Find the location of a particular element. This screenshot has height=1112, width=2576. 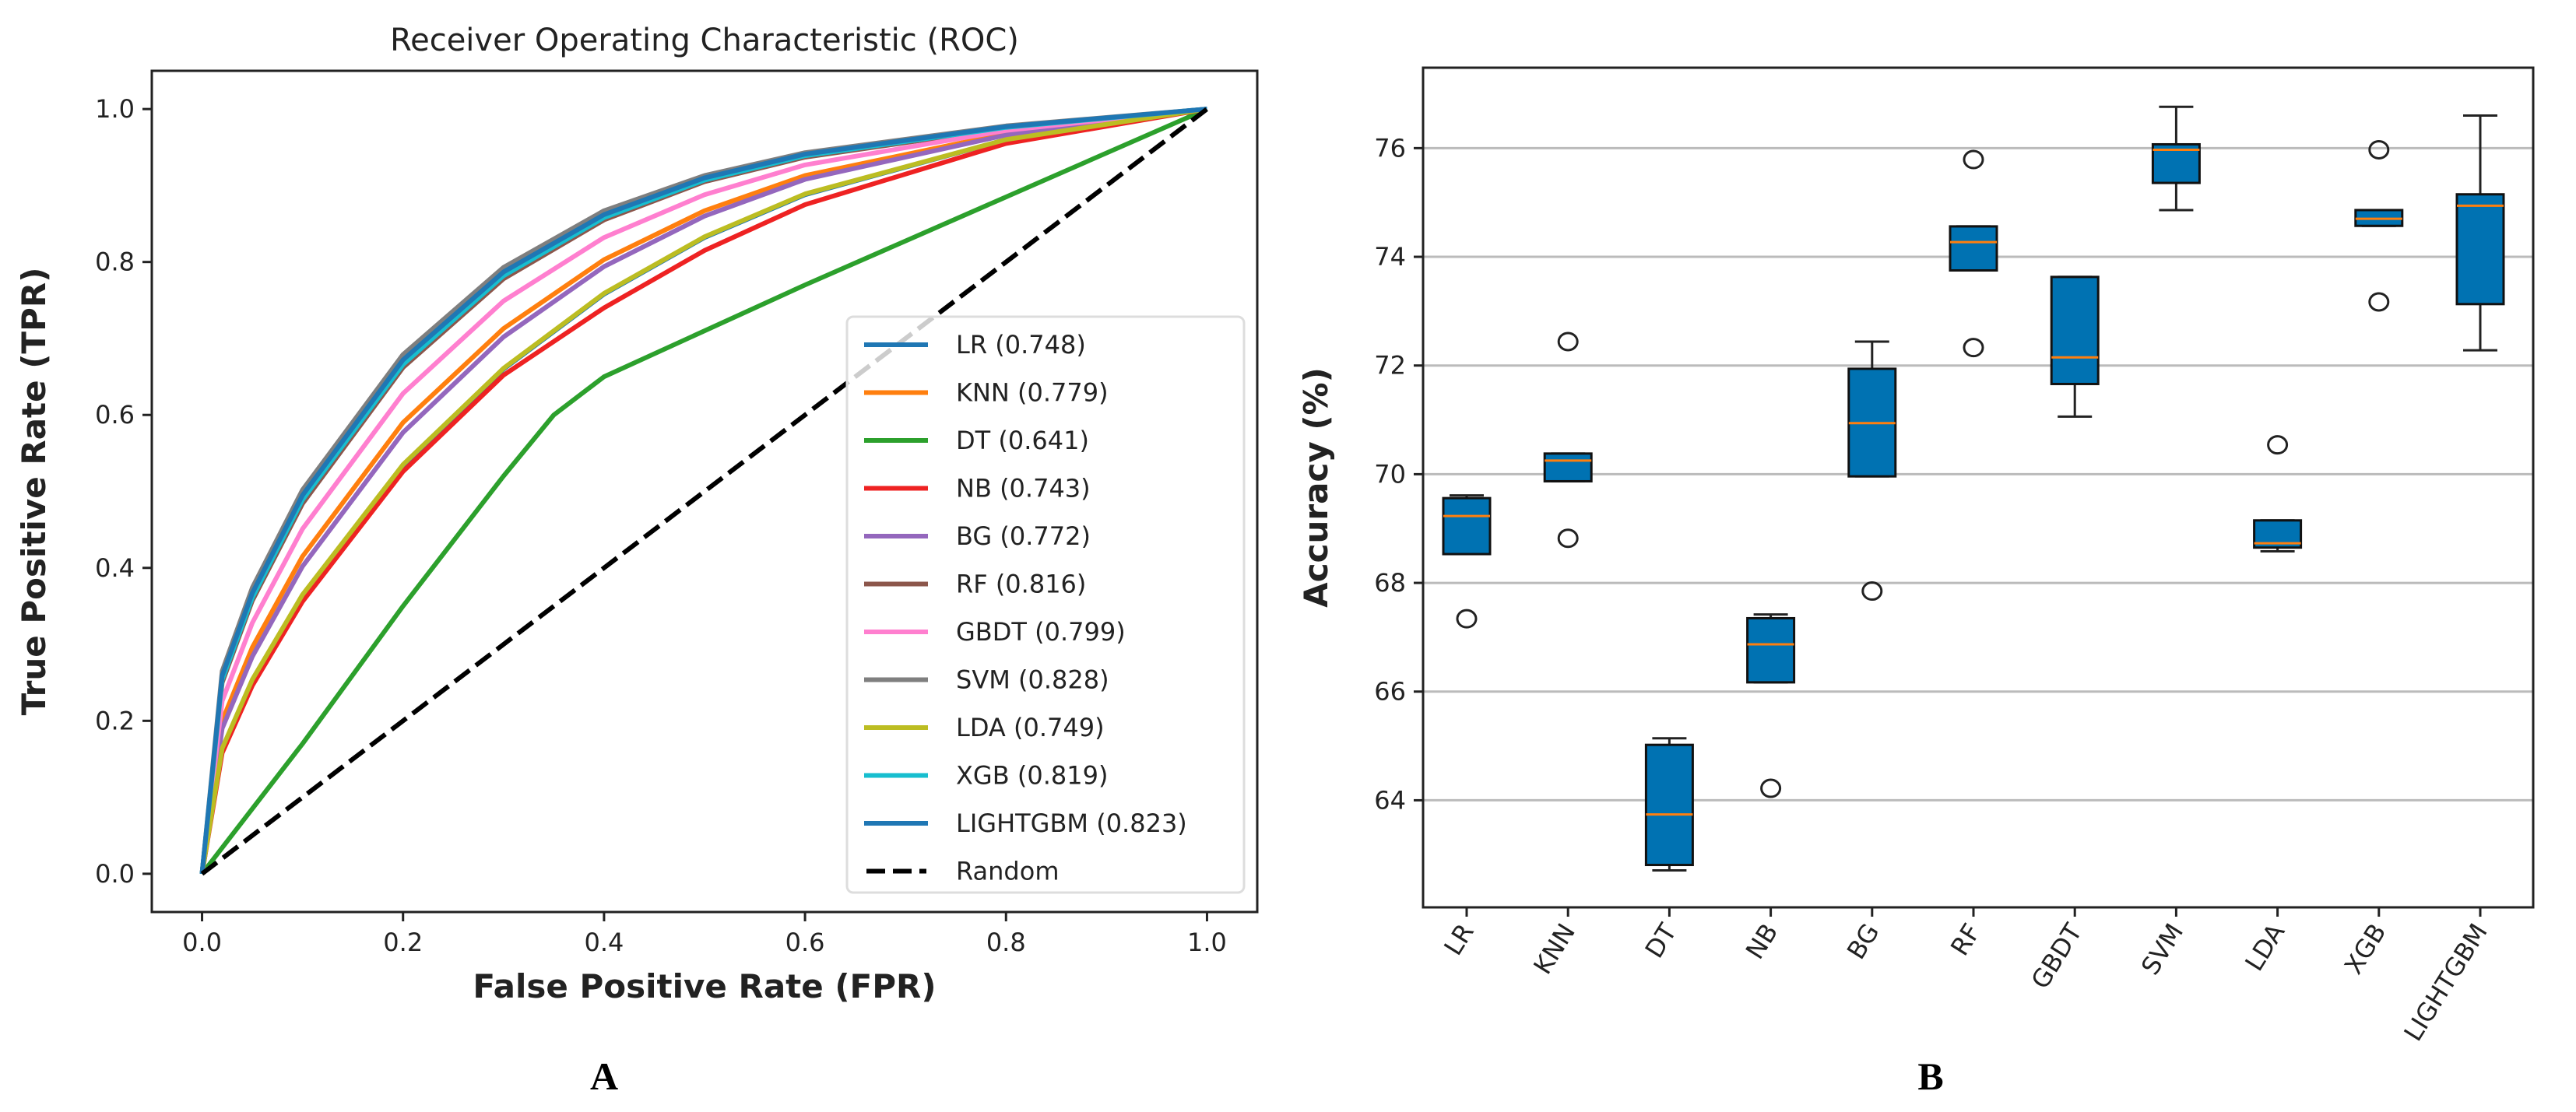

x-tick-label: LDA is located at coordinates (2264, 947).